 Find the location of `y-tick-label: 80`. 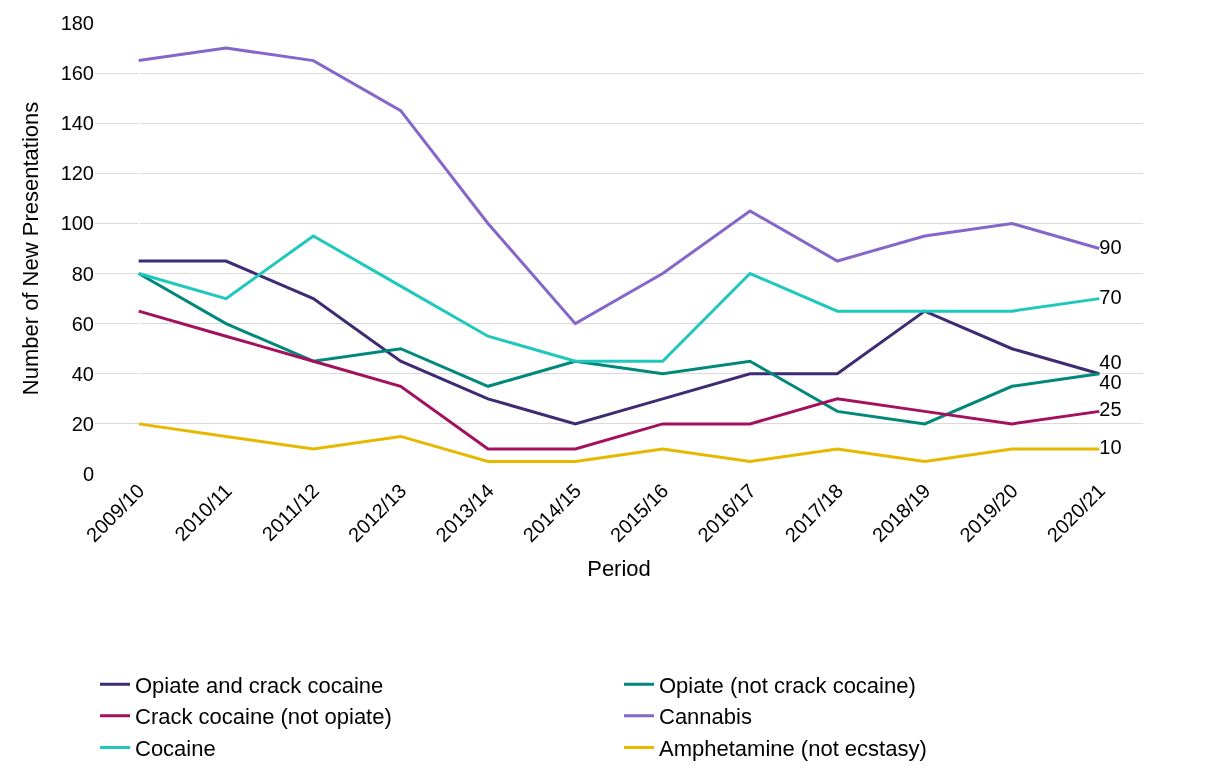

y-tick-label: 80 is located at coordinates (82, 273).